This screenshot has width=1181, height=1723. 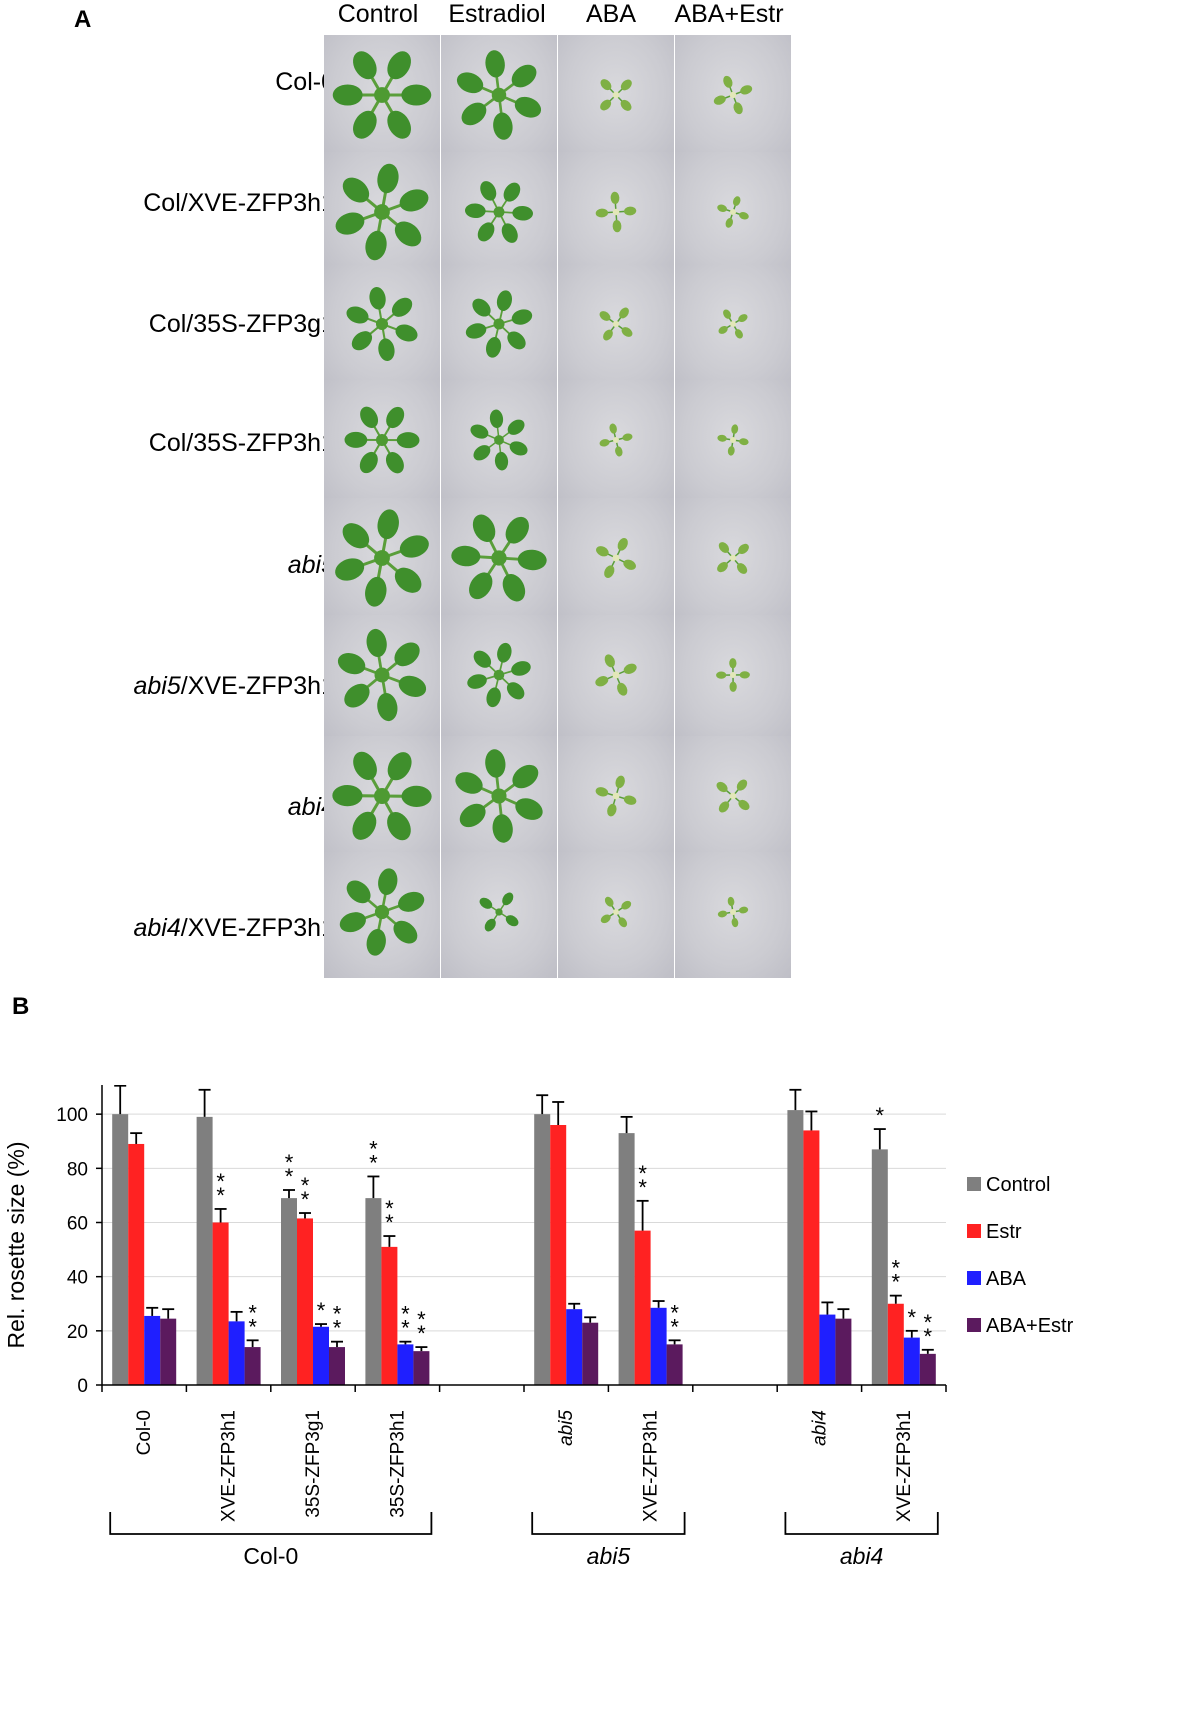 I want to click on row-label-abi5-xve-zfp3h1: abi5/XVE-ZFP3h1, so click(x=234, y=686).